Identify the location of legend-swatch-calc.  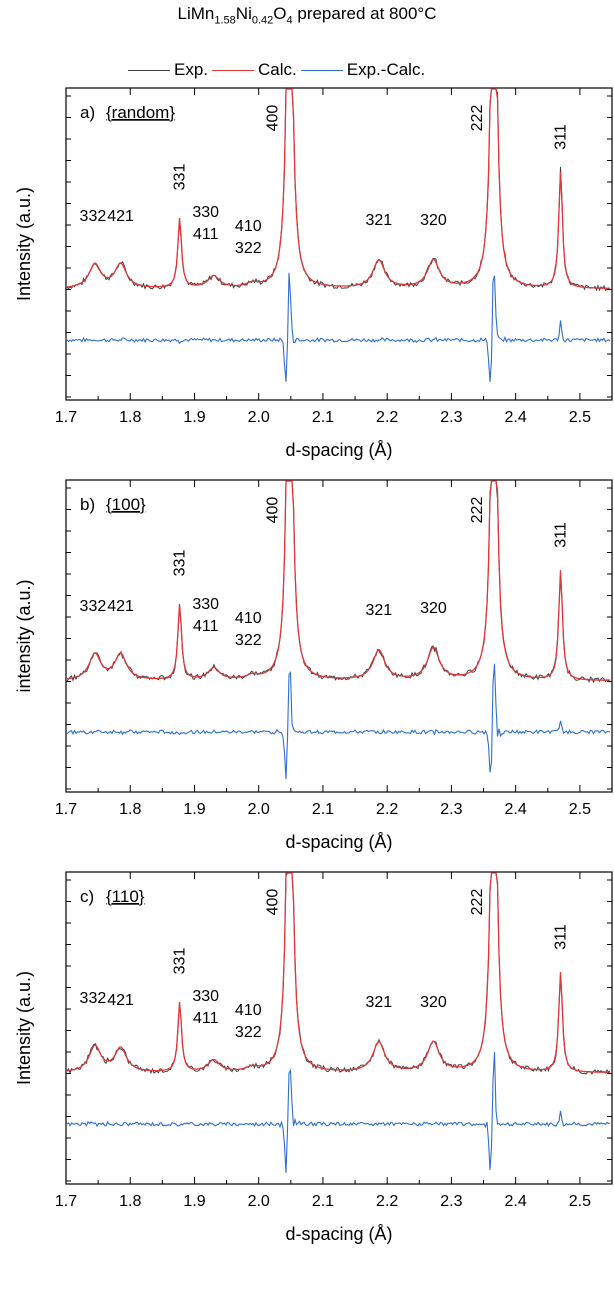
(233, 70).